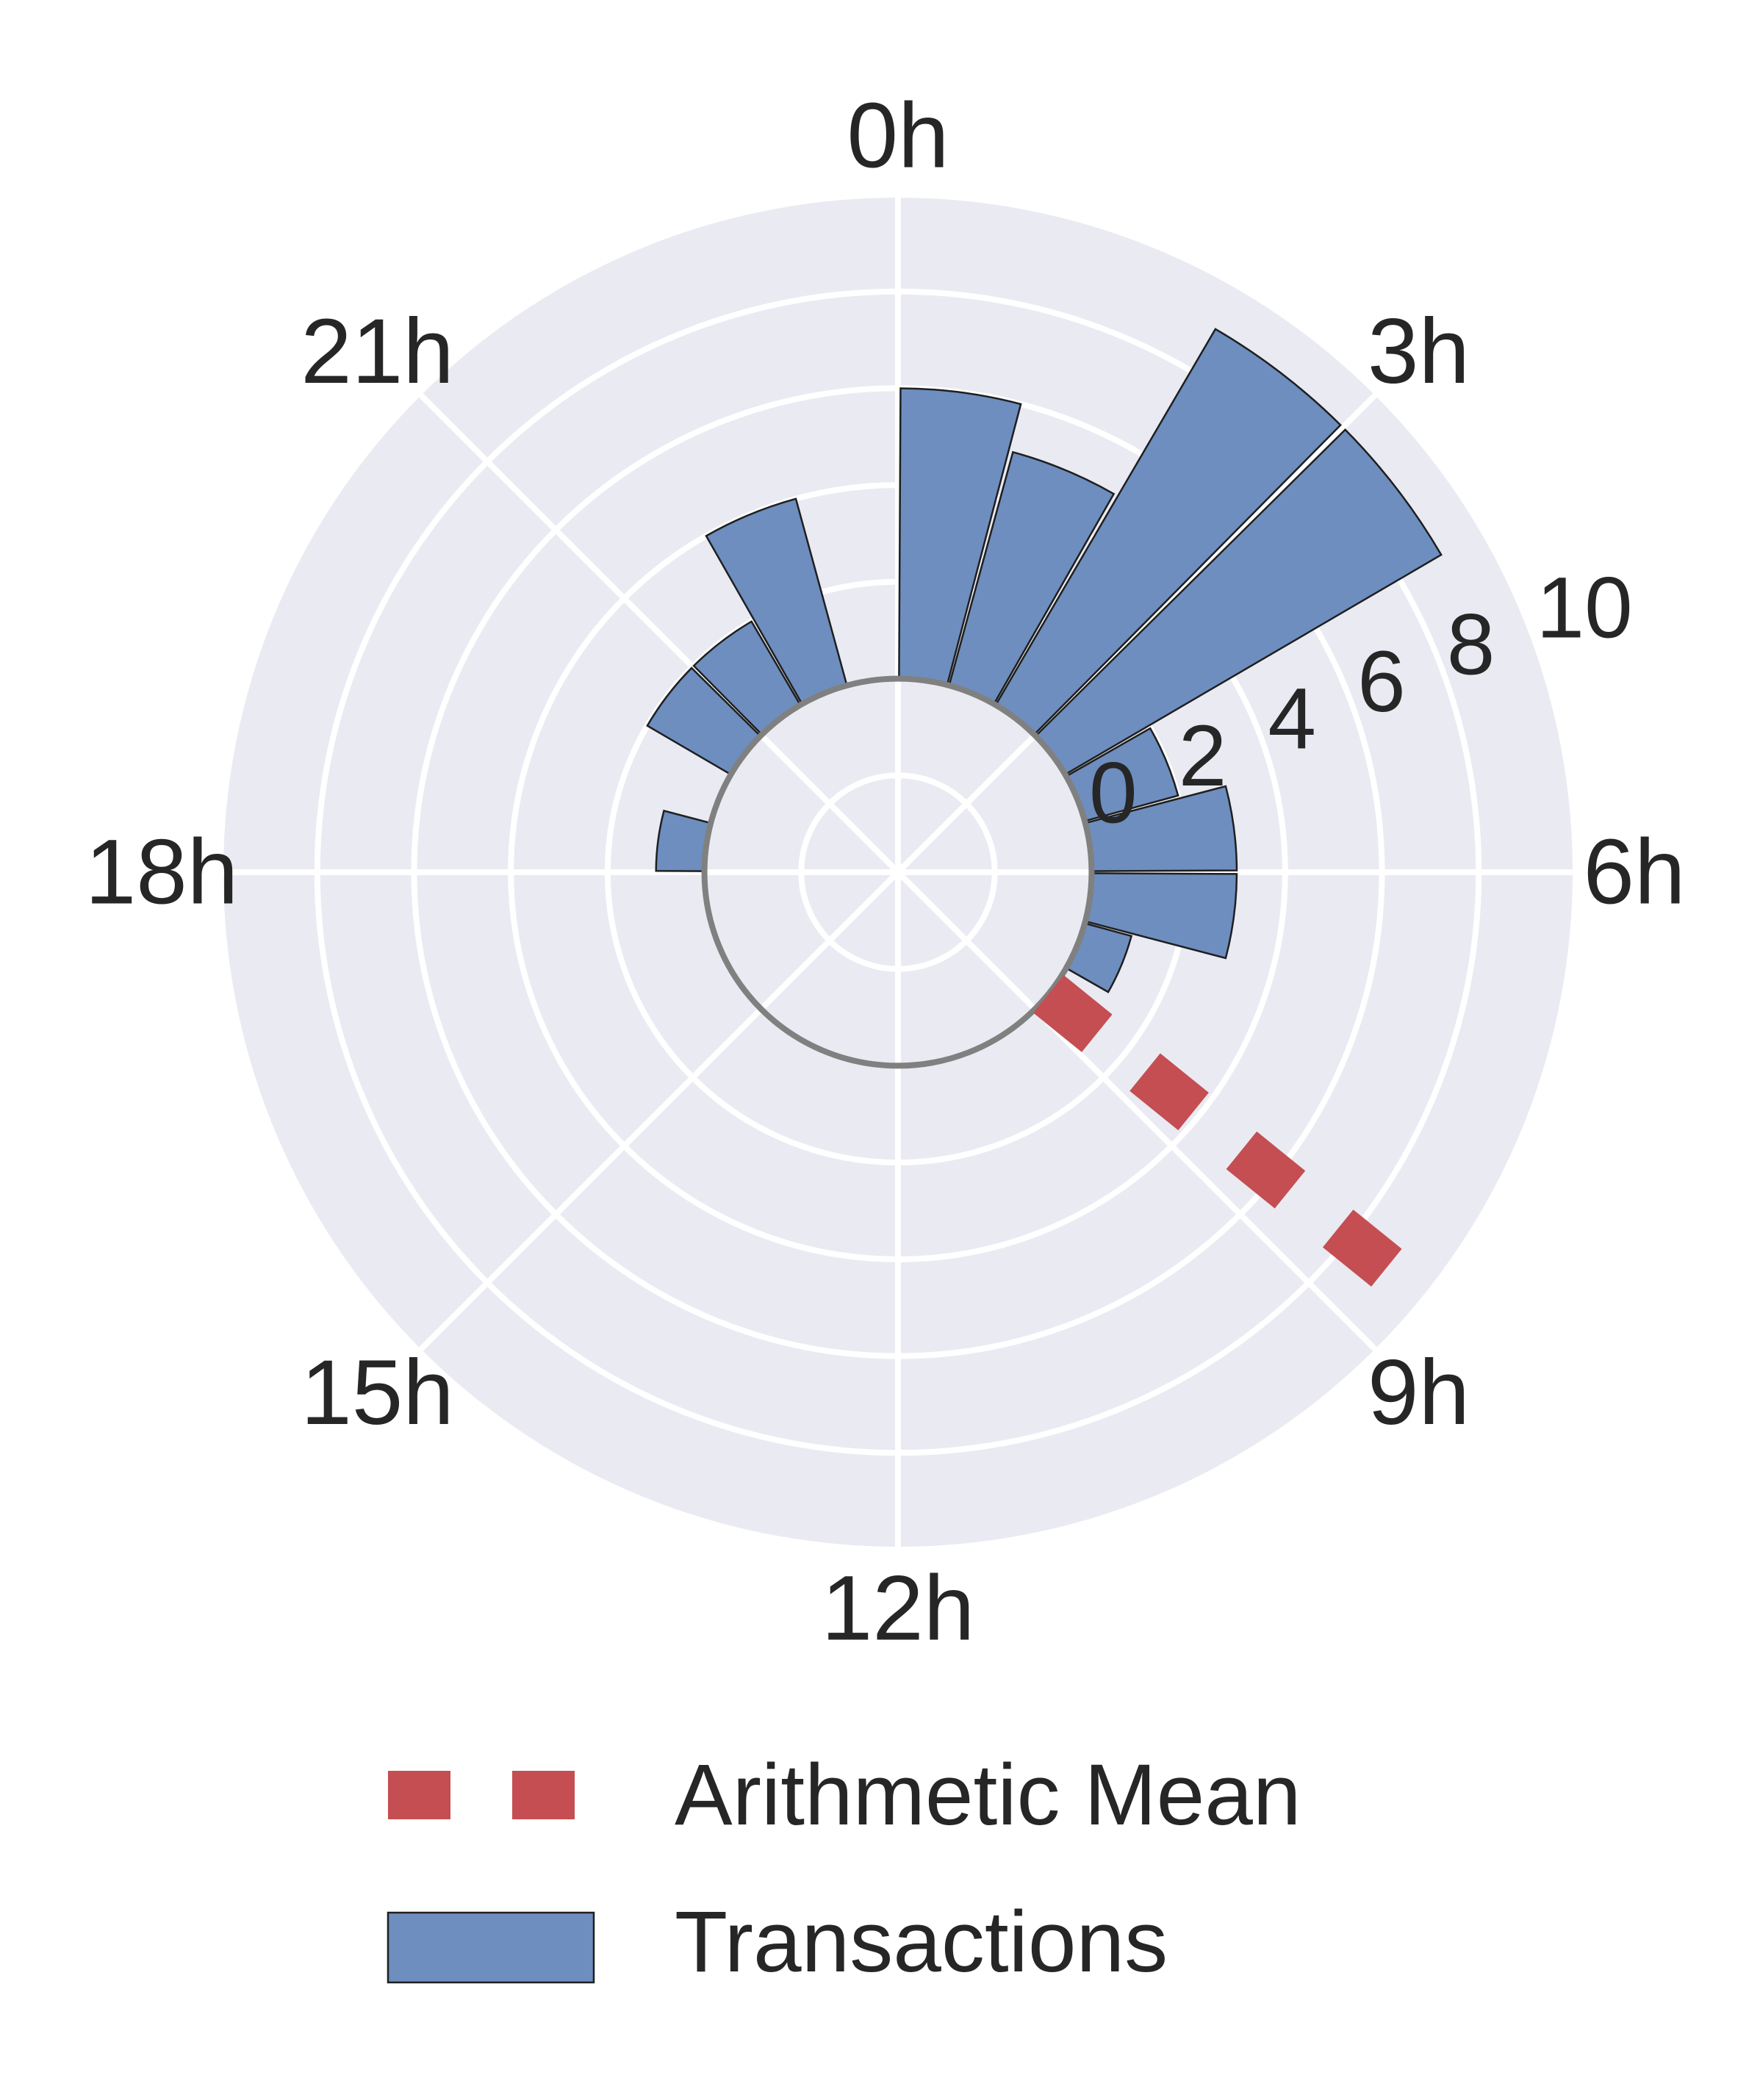 The width and height of the screenshot is (1760, 2100). Describe the element at coordinates (1634, 872) in the screenshot. I see `angle-tick-label: 6h` at that location.